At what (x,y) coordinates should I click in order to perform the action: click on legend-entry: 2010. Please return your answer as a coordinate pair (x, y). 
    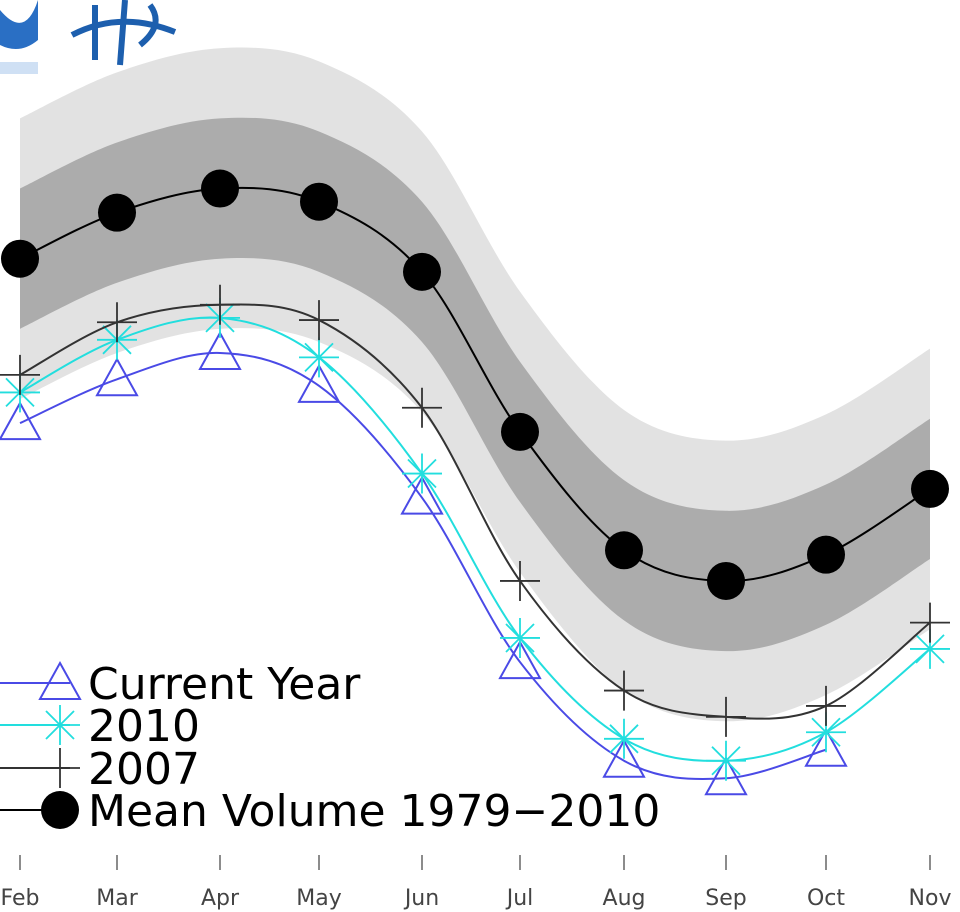
    Looking at the image, I should click on (100, 726).